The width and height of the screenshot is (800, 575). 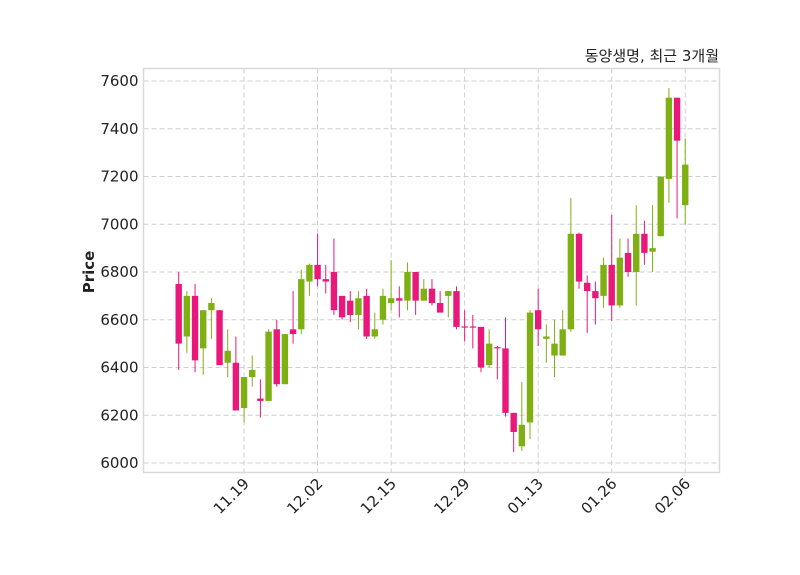 What do you see at coordinates (378, 496) in the screenshot?
I see `x-tick-label: 12.15` at bounding box center [378, 496].